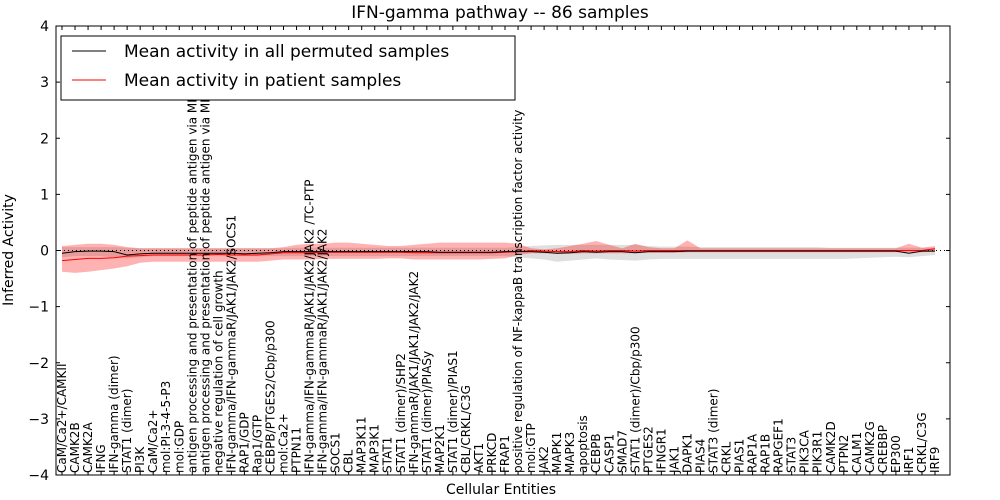  Describe the element at coordinates (101, 458) in the screenshot. I see `category-label: IFNG` at that location.